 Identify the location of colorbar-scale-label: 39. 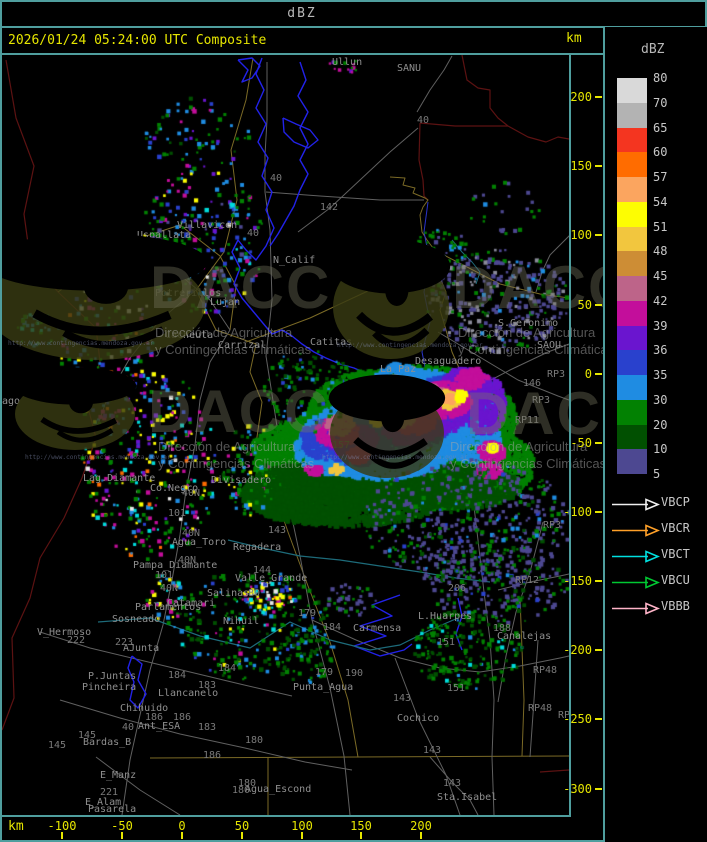
(660, 325).